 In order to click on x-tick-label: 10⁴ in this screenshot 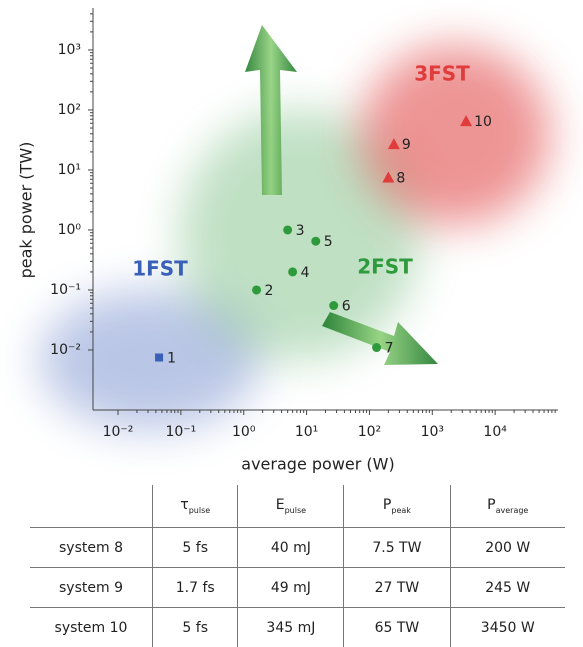, I will do `click(495, 432)`.